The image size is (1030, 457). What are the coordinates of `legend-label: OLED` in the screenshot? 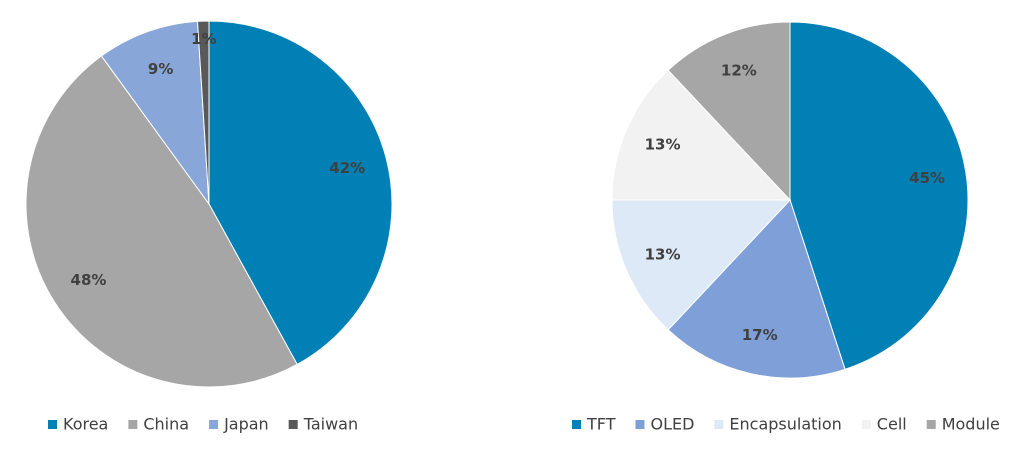 It's located at (672, 424).